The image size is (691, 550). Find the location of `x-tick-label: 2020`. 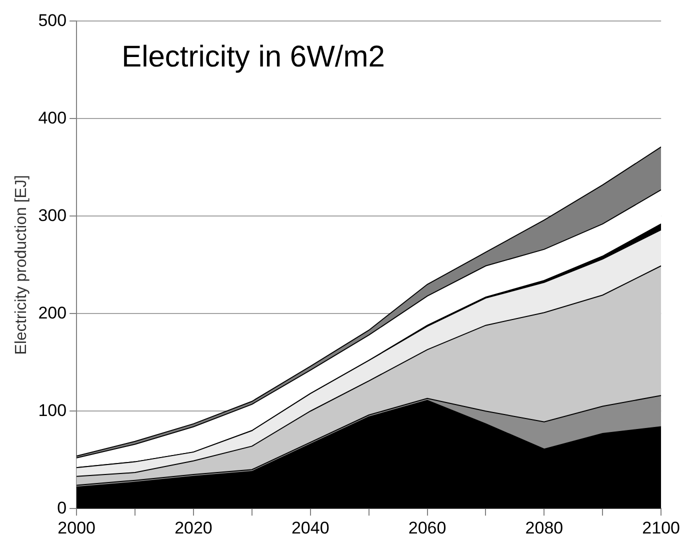

x-tick-label: 2020 is located at coordinates (193, 528).